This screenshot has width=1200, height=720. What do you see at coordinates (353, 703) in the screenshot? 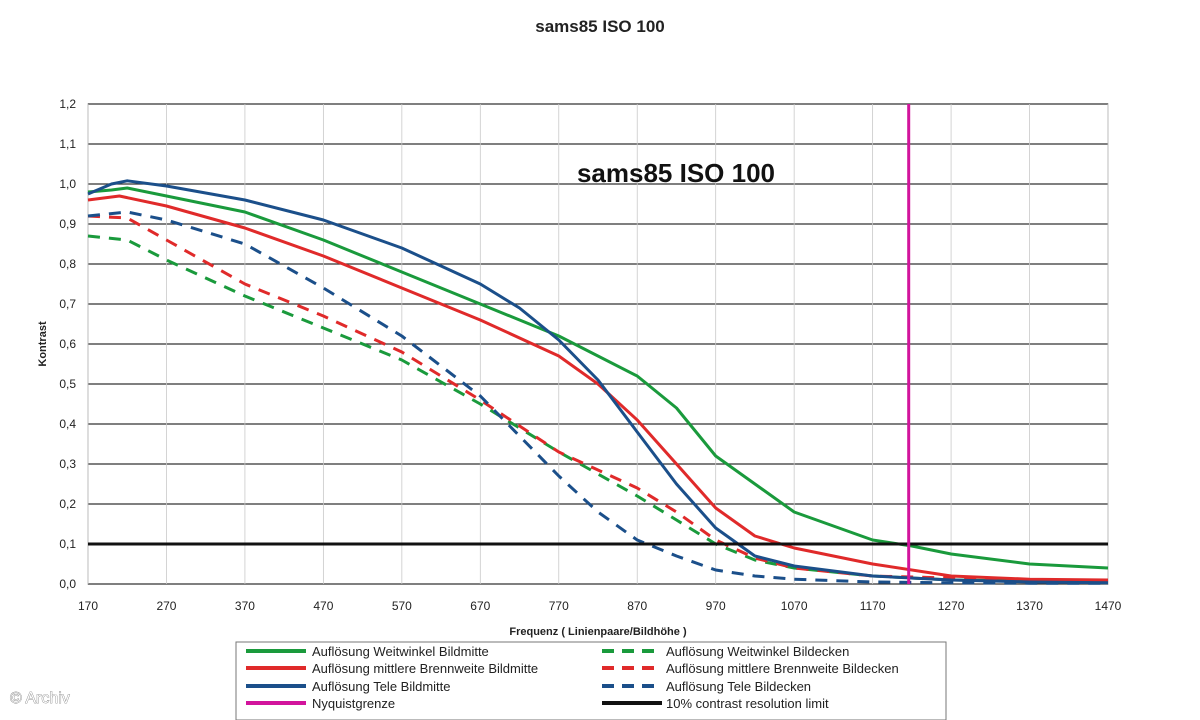
I see `legend-label: Nyquistgrenze` at bounding box center [353, 703].